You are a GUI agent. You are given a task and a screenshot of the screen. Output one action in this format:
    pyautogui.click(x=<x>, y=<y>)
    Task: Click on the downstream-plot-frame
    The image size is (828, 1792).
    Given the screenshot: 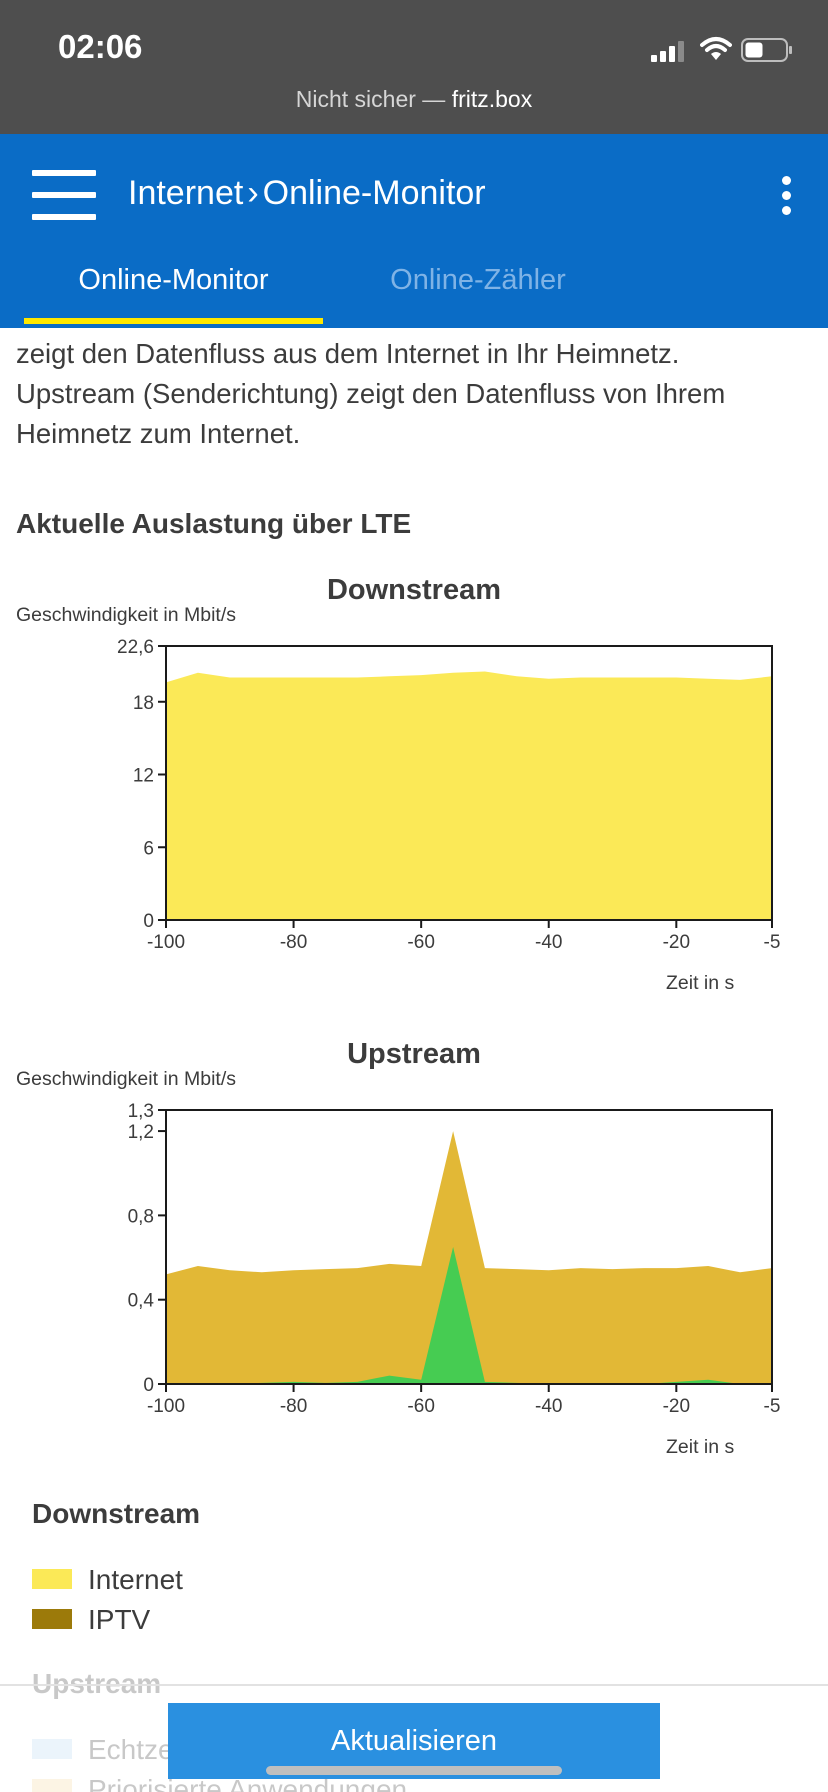 What is the action you would take?
    pyautogui.click(x=469, y=783)
    